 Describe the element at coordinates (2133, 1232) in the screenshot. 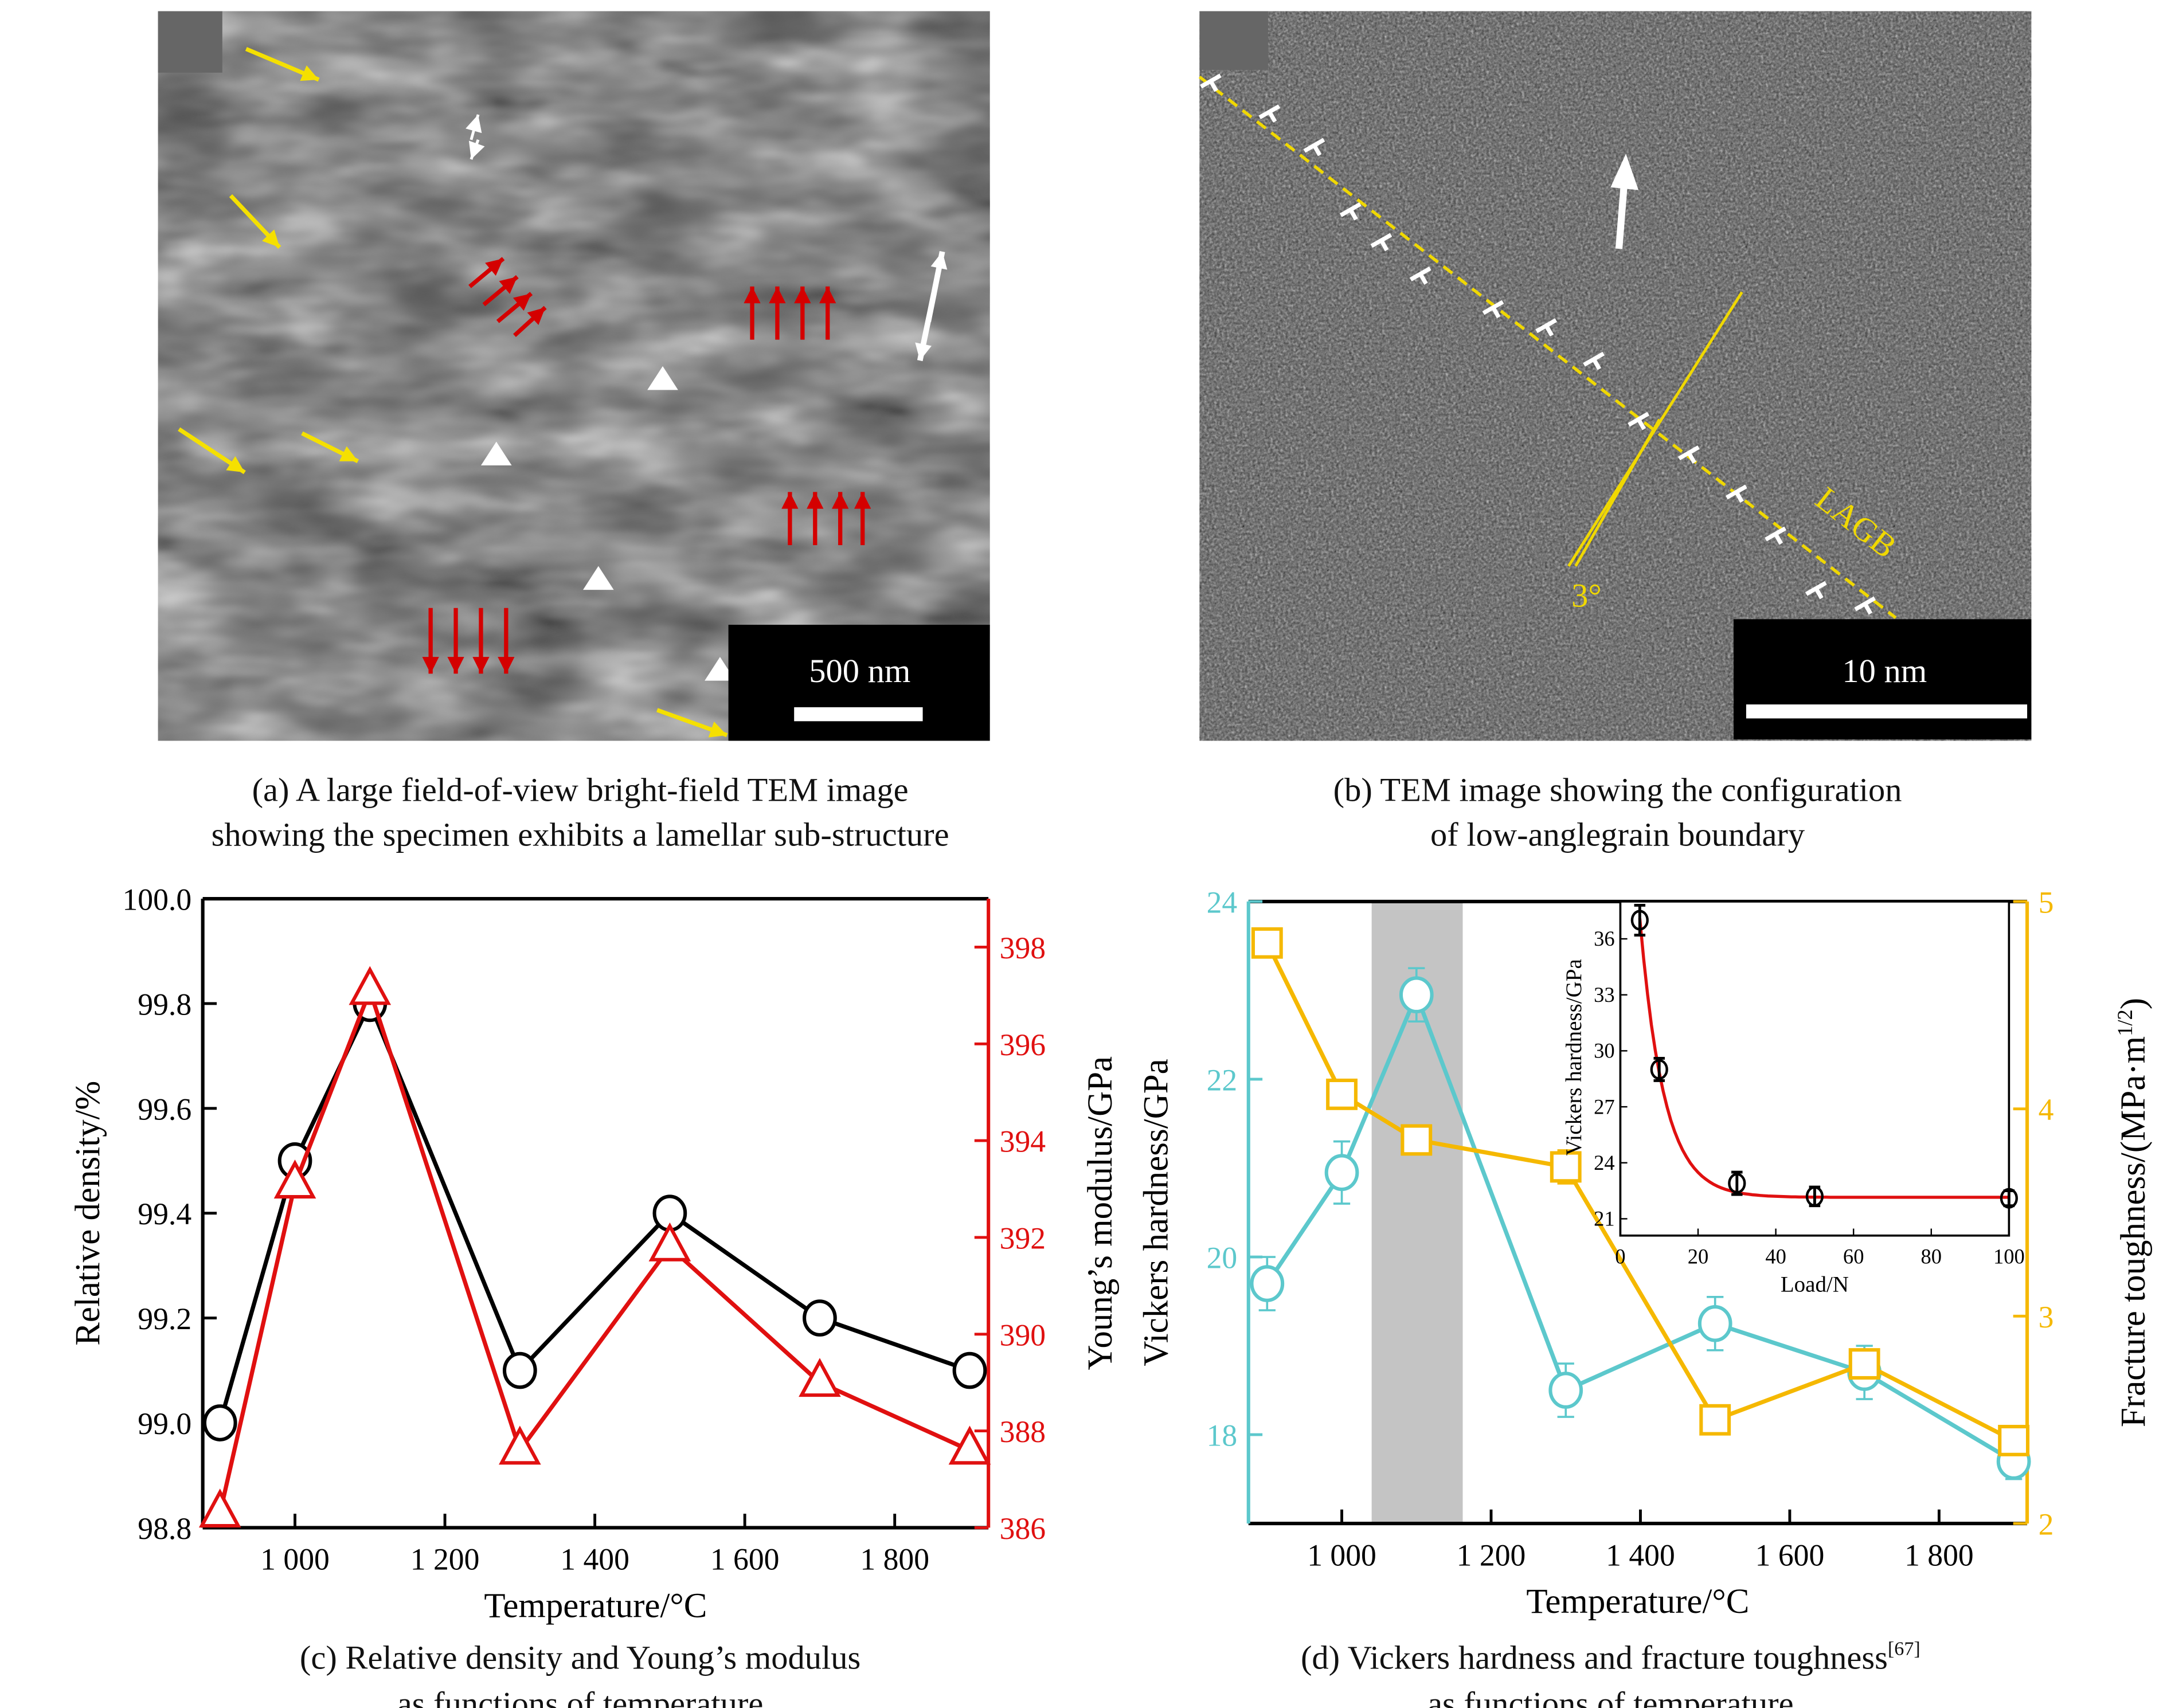

I see `right-y-axis-title-text: Fracture toughness/(MPa·m` at that location.